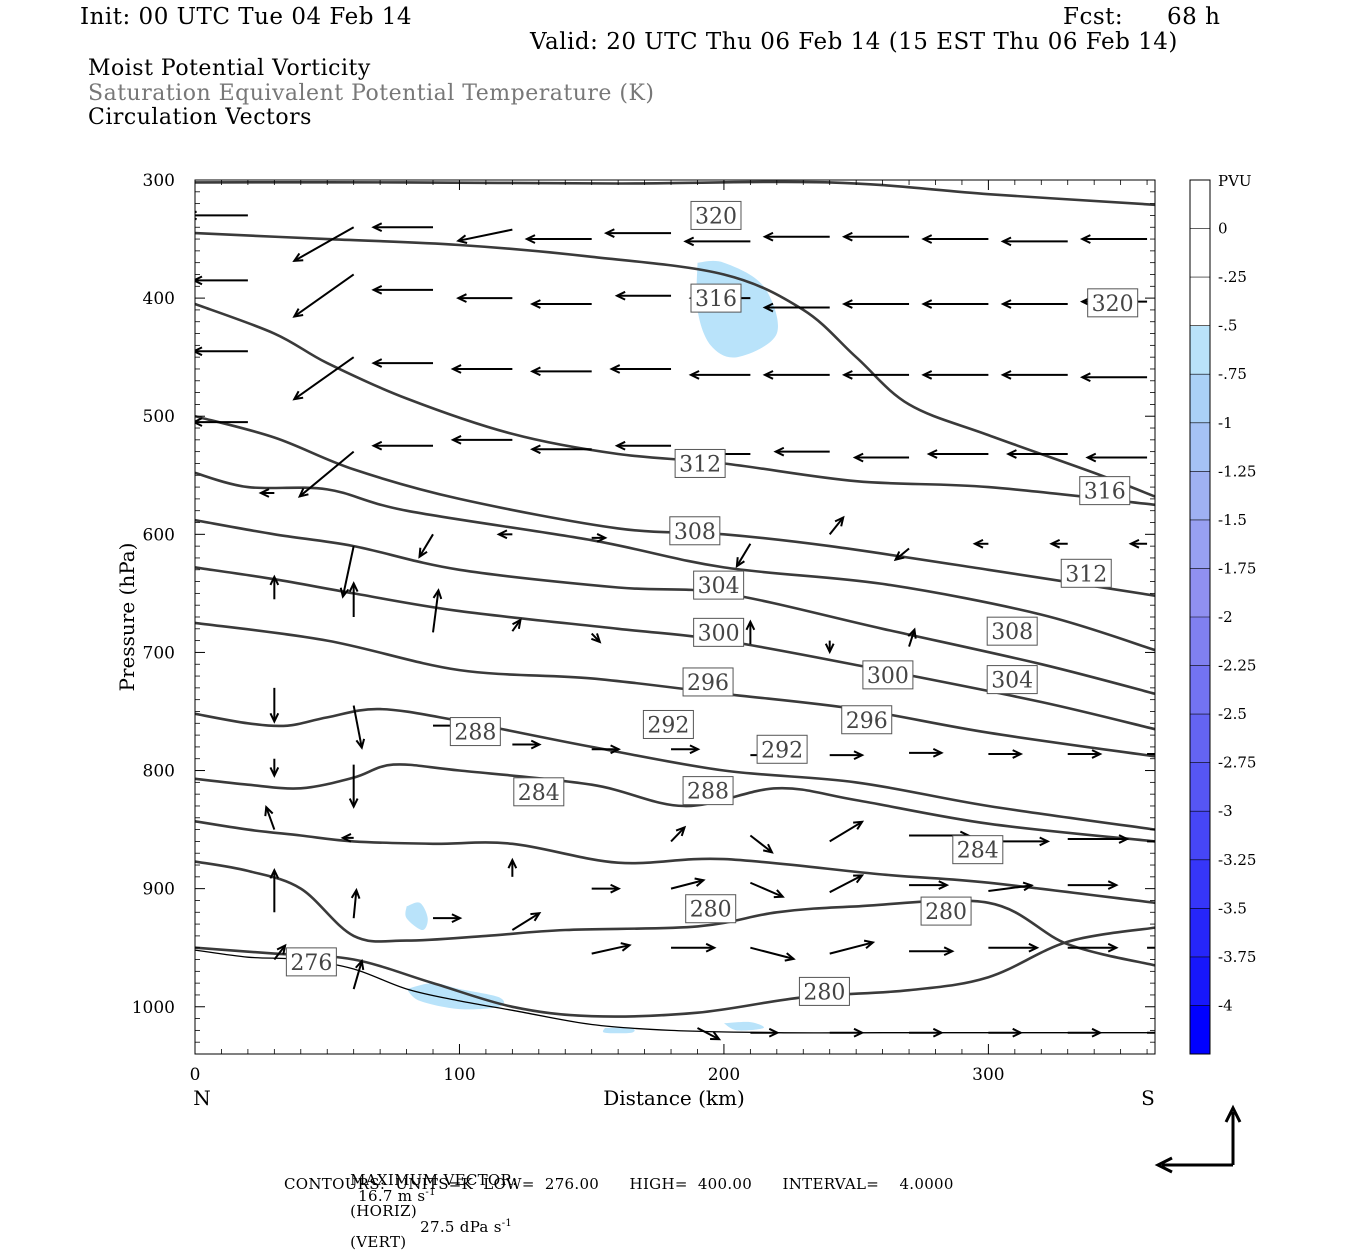 This screenshot has width=1350, height=1251. I want to click on y-tick-label: 800, so click(159, 772).